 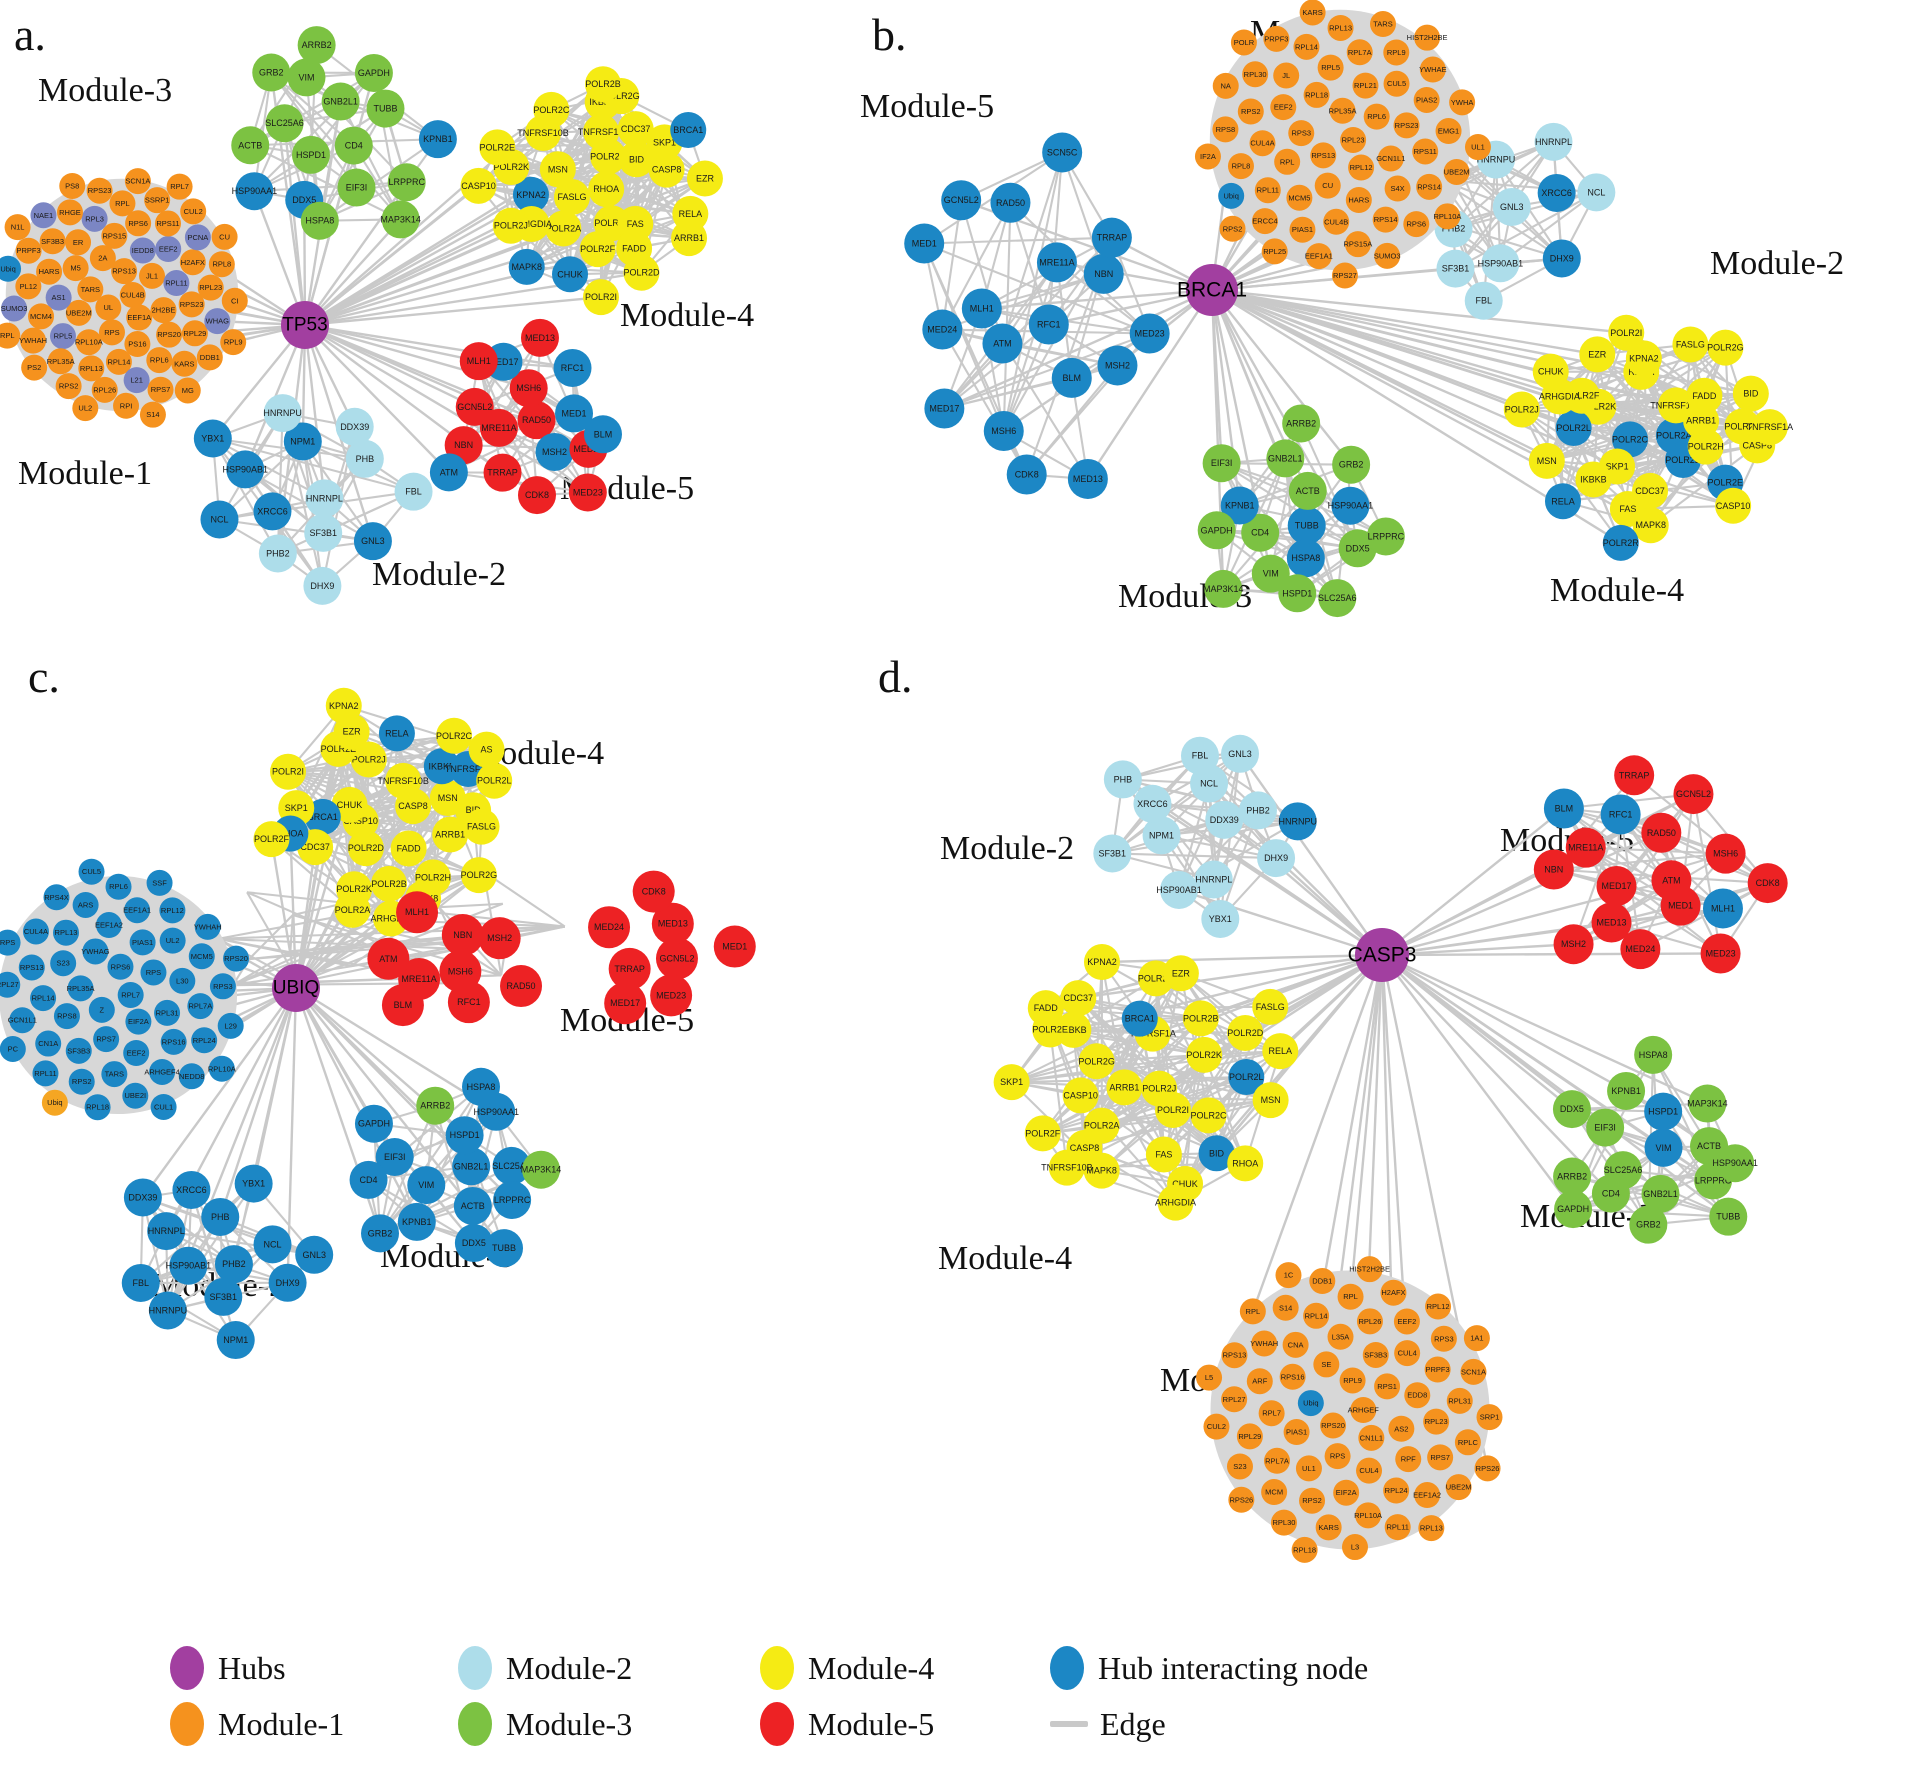 What do you see at coordinates (30, 34) in the screenshot?
I see `panel-a-letter: a.` at bounding box center [30, 34].